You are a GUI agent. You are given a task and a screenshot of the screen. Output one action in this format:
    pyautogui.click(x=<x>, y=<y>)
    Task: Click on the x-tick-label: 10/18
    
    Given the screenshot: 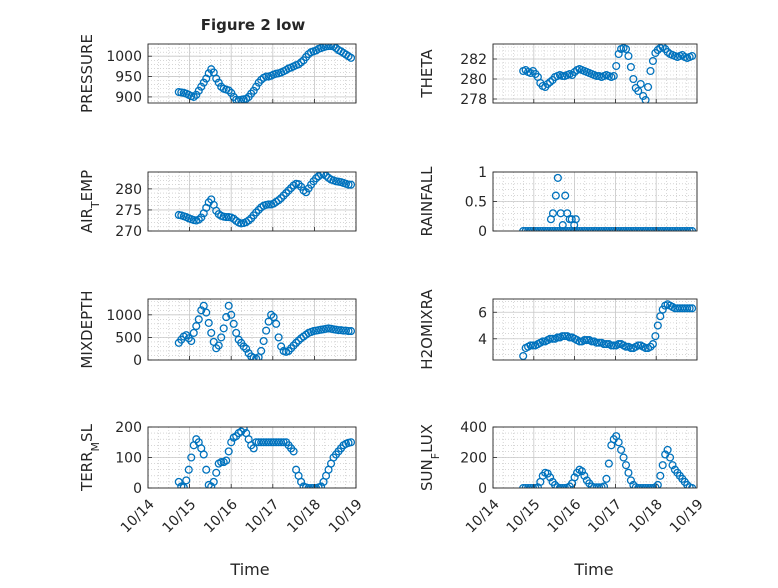 What is the action you would take?
    pyautogui.click(x=646, y=516)
    